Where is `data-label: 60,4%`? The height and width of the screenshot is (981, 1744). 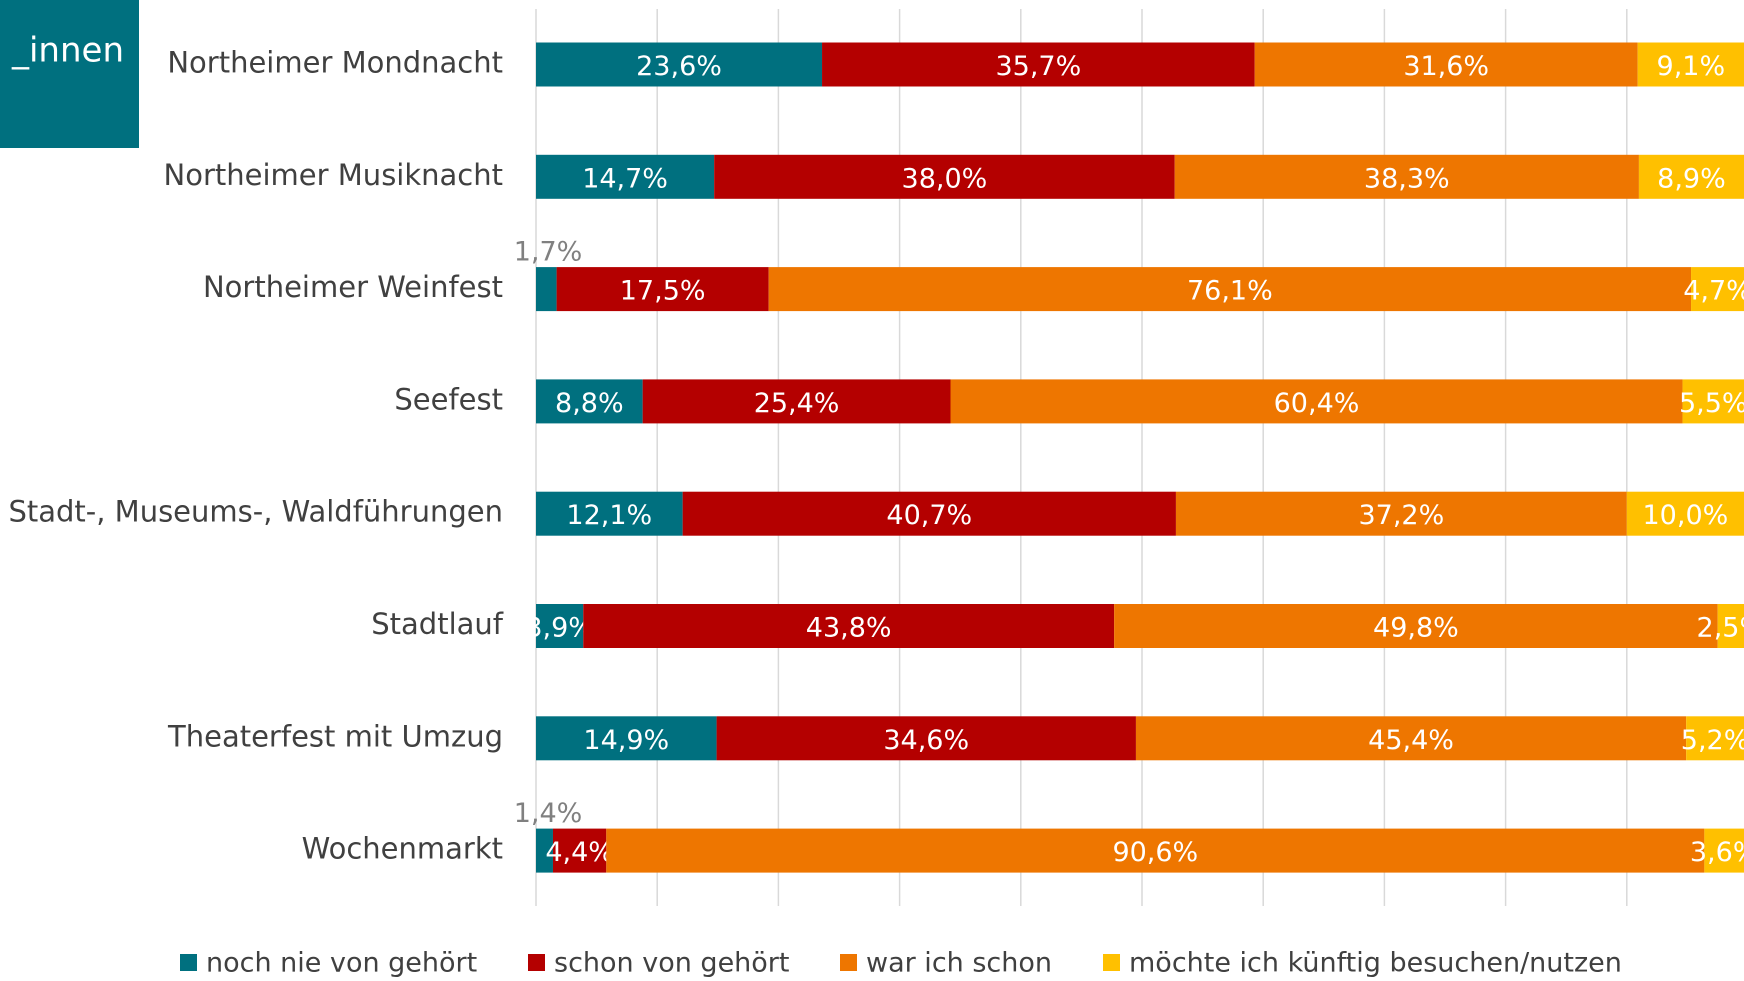 data-label: 60,4% is located at coordinates (1317, 403).